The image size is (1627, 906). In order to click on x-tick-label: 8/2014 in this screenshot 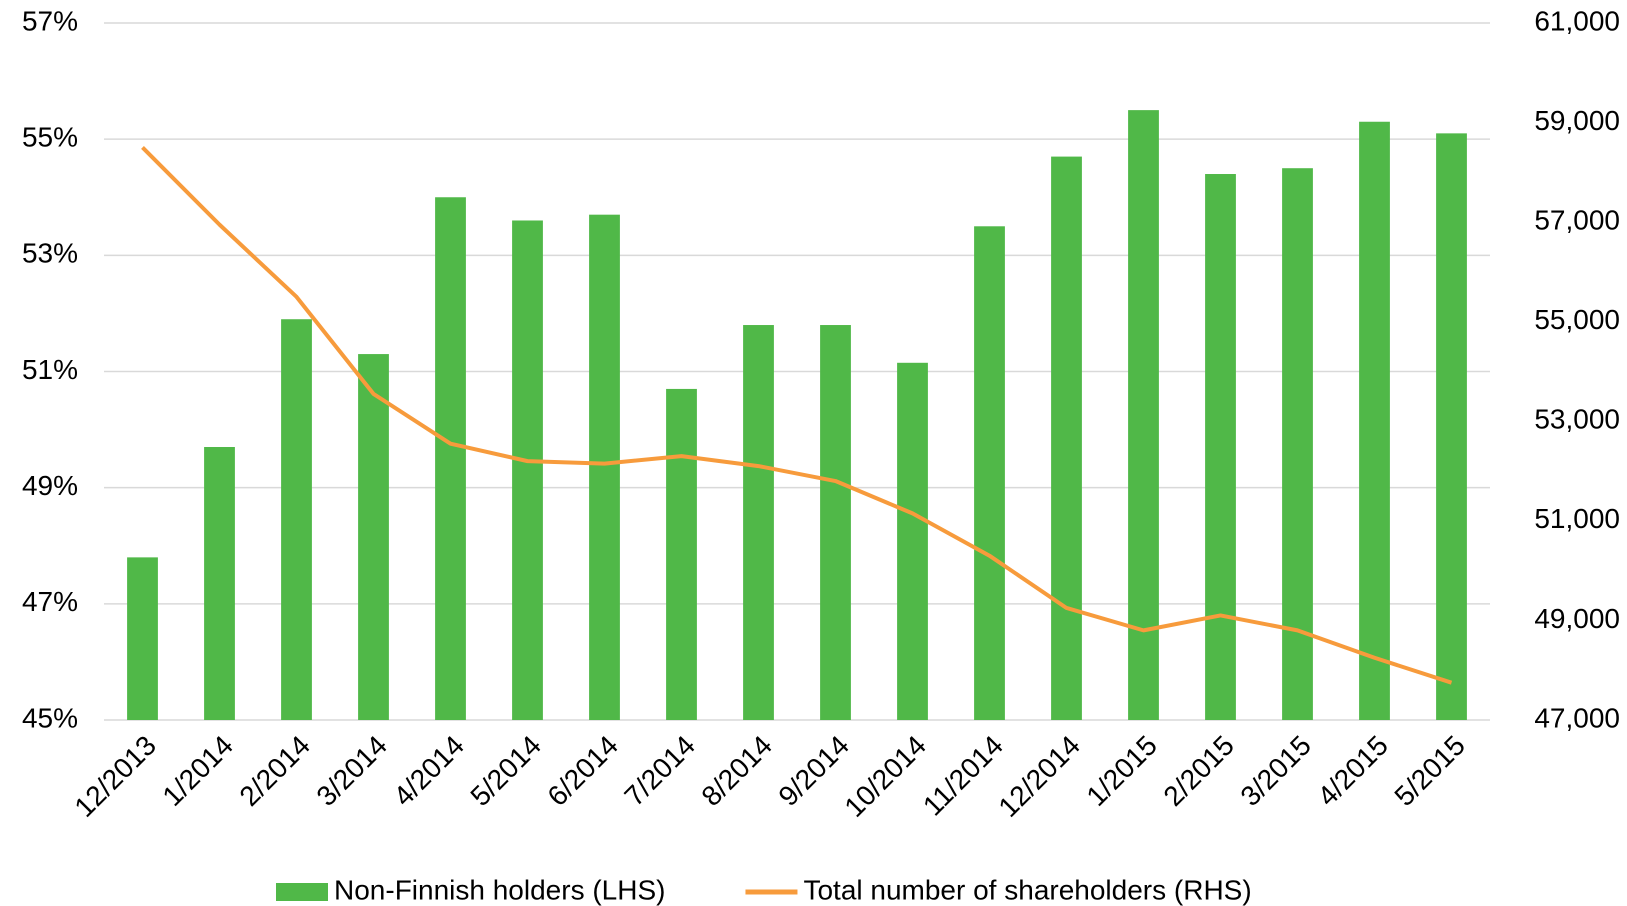, I will do `click(736, 771)`.